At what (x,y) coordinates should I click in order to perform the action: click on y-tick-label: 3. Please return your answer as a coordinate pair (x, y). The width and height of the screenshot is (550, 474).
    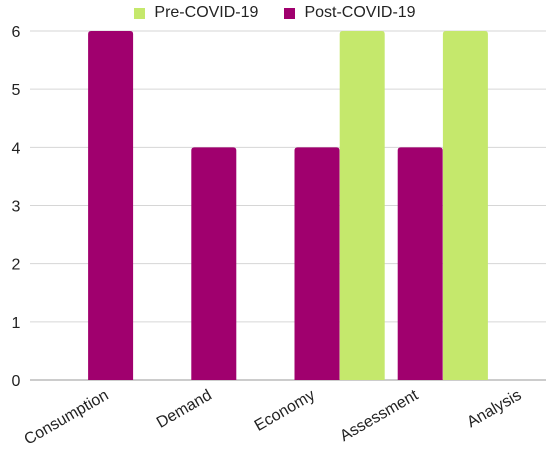
    Looking at the image, I should click on (16, 207).